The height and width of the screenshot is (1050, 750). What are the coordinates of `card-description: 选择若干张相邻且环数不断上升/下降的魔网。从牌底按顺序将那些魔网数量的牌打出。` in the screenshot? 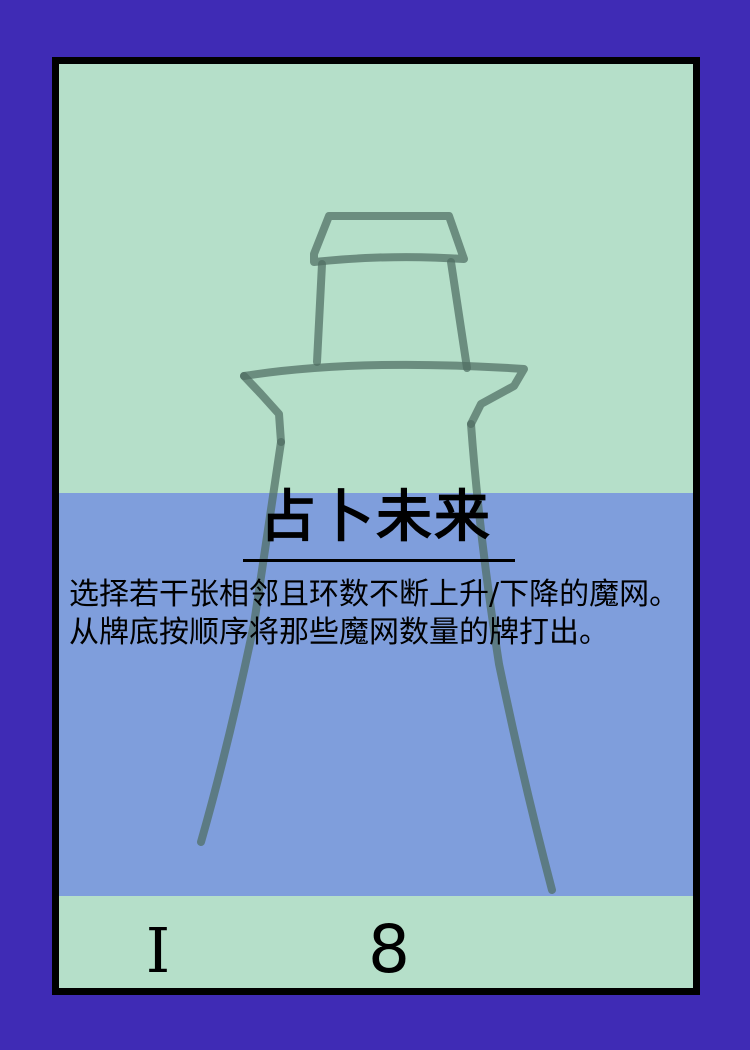 It's located at (374, 613).